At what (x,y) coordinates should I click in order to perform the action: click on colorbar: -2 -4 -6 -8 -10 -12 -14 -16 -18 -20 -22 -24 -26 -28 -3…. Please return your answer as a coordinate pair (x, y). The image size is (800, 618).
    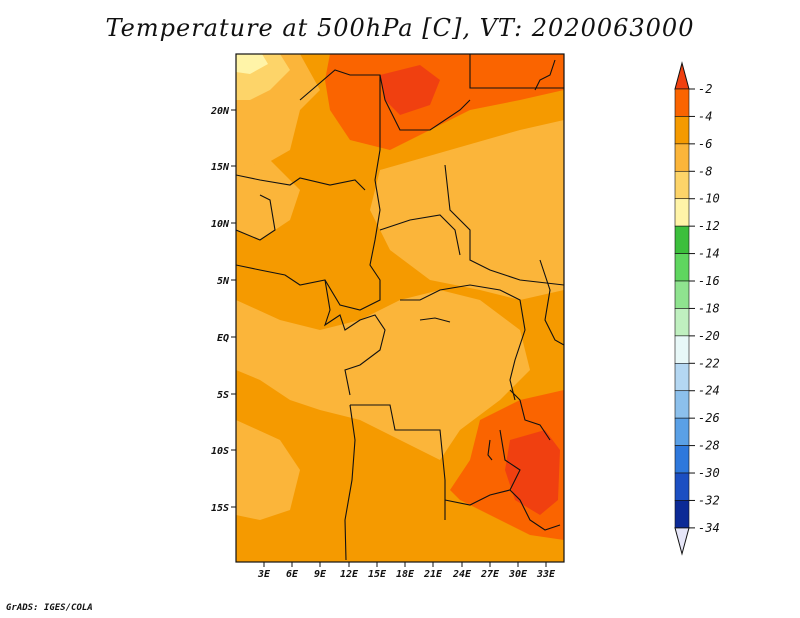
    Looking at the image, I should click on (697, 308).